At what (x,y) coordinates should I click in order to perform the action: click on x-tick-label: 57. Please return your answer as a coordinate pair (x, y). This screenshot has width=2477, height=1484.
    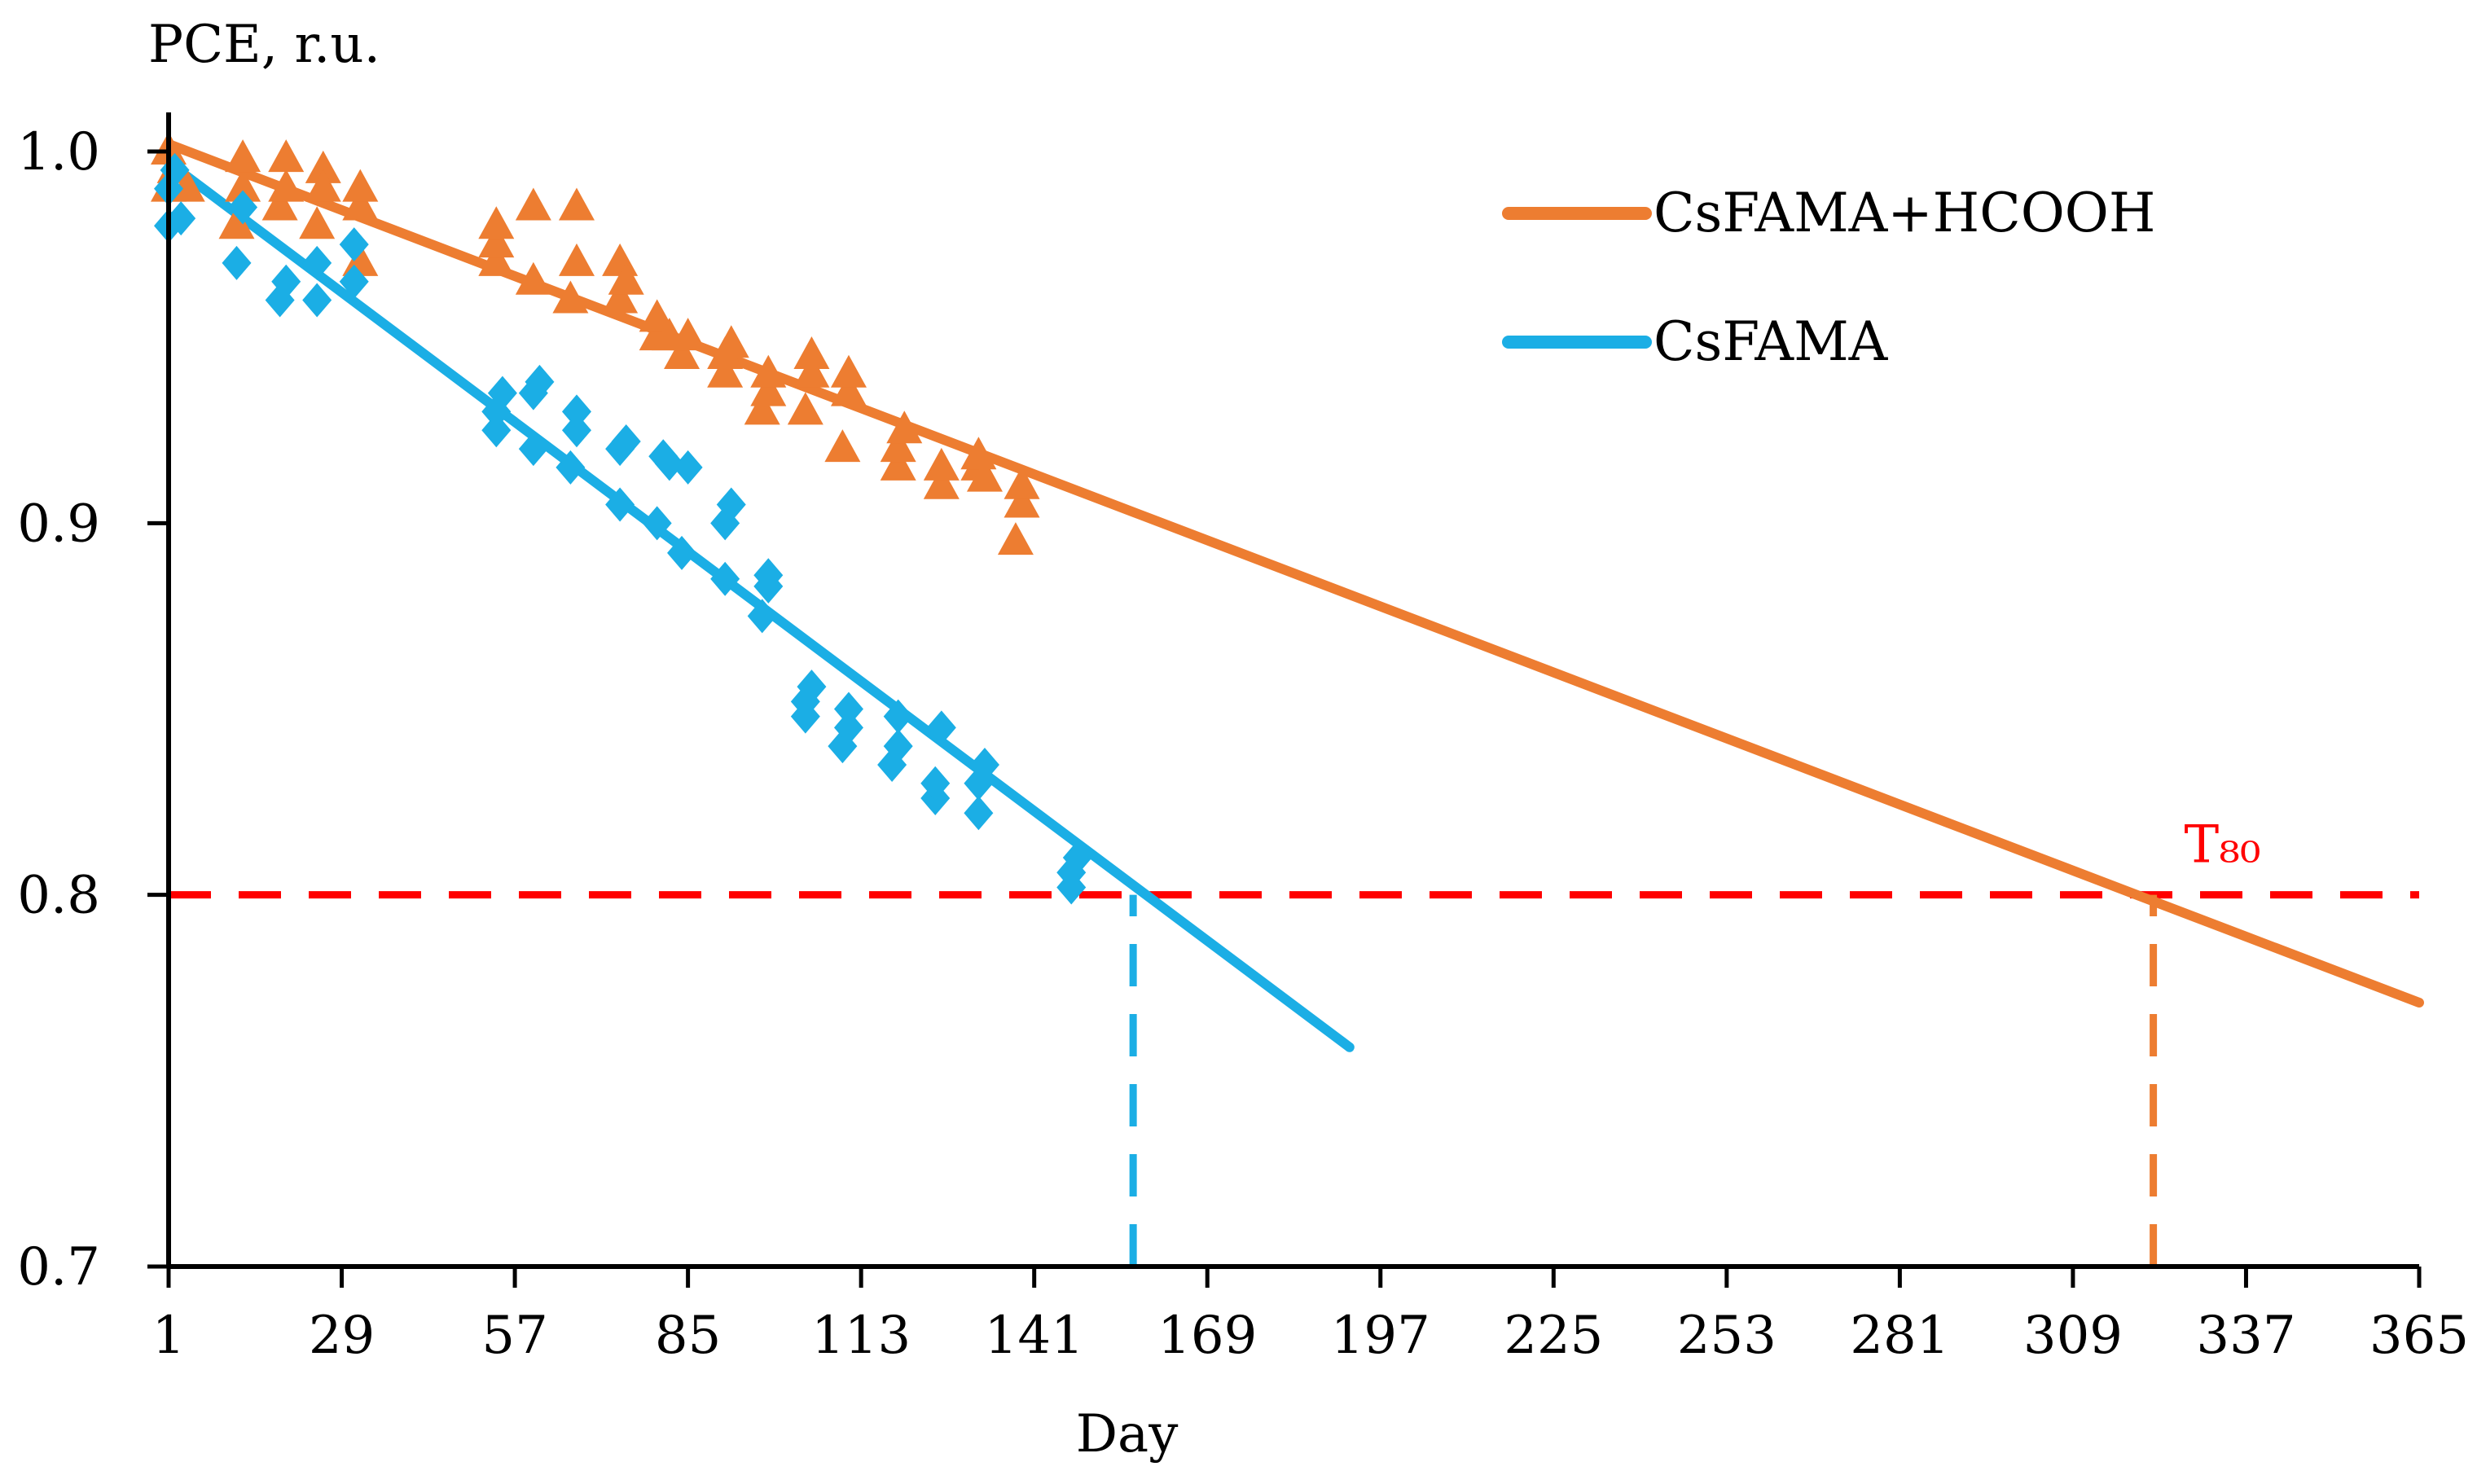
    Looking at the image, I should click on (514, 1336).